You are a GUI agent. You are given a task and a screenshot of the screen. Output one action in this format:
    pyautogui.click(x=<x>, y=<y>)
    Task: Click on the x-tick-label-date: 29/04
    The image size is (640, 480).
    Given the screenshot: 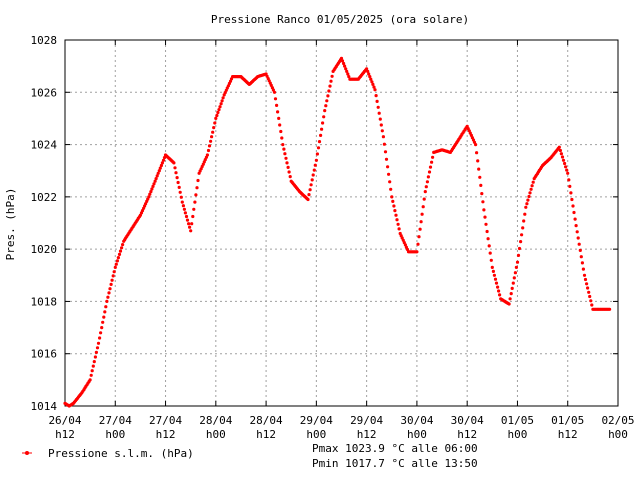 What is the action you would take?
    pyautogui.click(x=366, y=420)
    